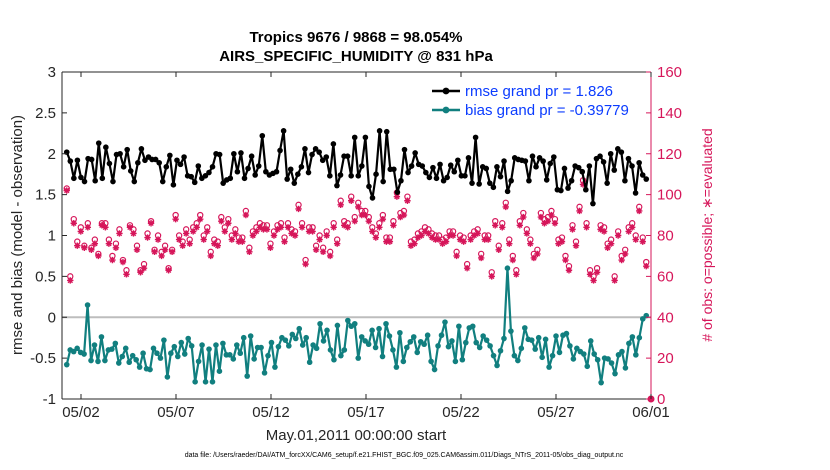 Image resolution: width=830 pixels, height=470 pixels. I want to click on x-tick-label: 06/01, so click(651, 412).